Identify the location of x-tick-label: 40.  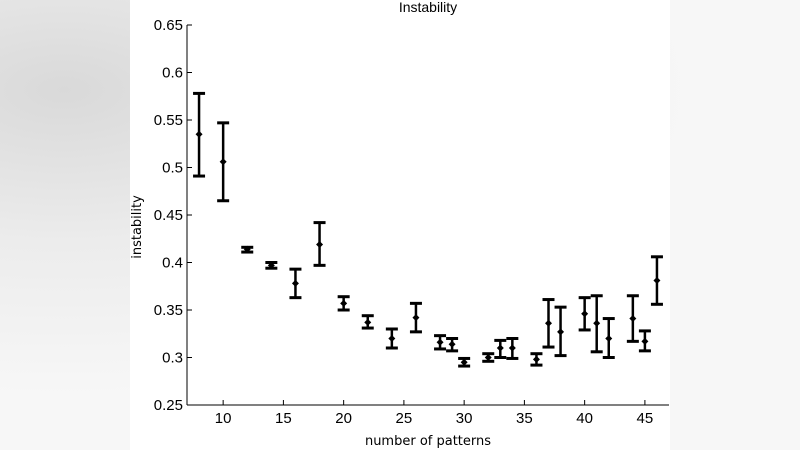
(584, 418).